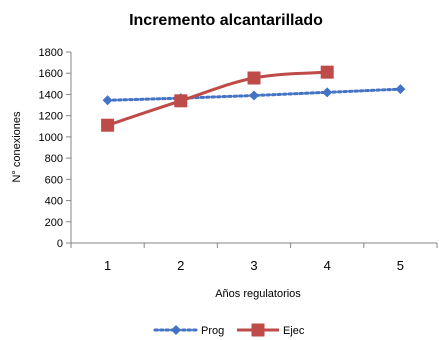  I want to click on x-tick-labels: 1 2 3 4 5, so click(254, 265).